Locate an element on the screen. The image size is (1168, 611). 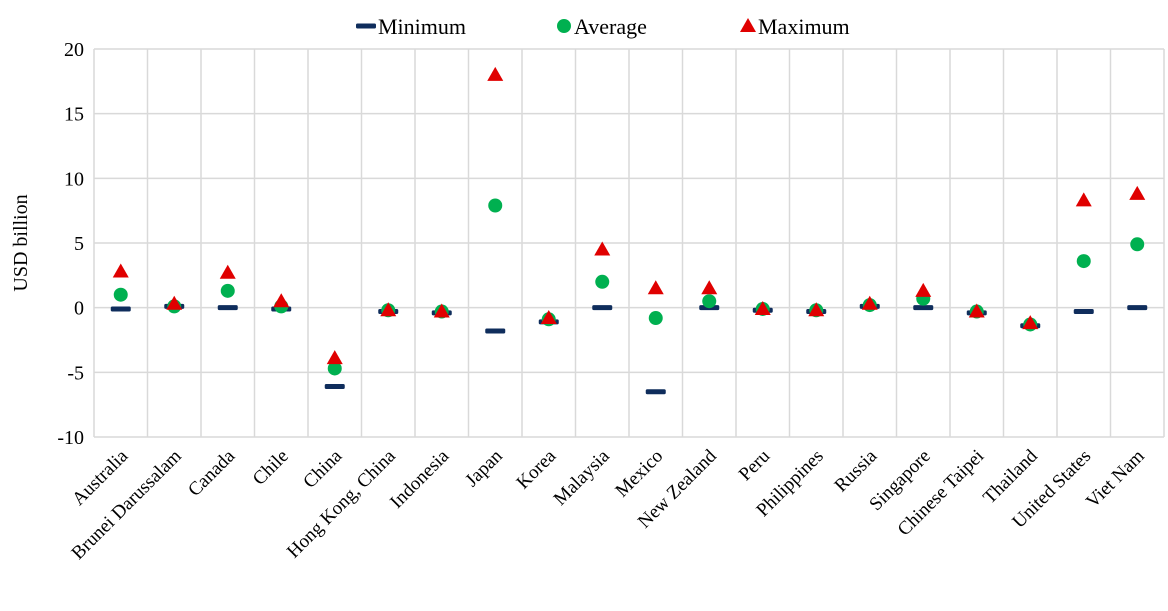
x-tick-label: China is located at coordinates (322, 468).